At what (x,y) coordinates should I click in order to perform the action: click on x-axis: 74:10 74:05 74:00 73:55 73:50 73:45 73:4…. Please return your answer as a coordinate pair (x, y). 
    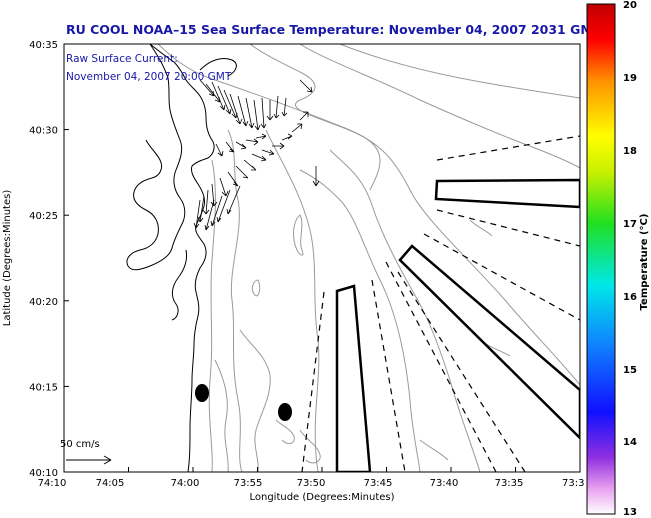
    Looking at the image, I should click on (311, 485).